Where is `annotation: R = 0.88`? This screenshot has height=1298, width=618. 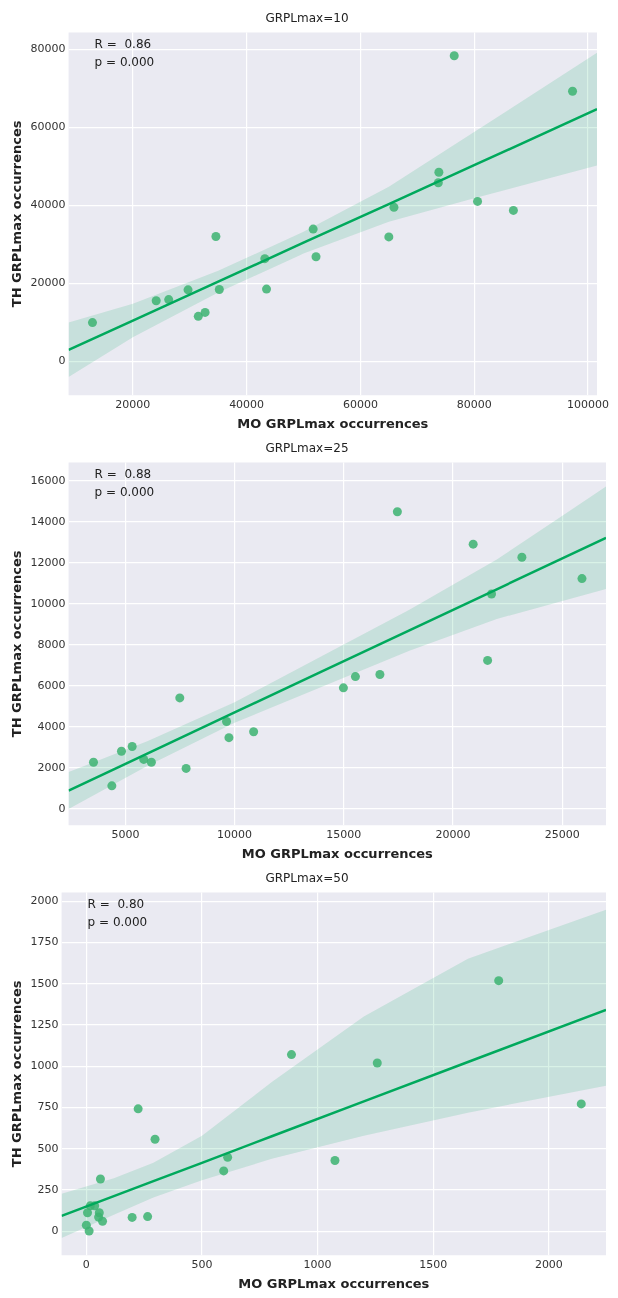 annotation: R = 0.88 is located at coordinates (123, 473).